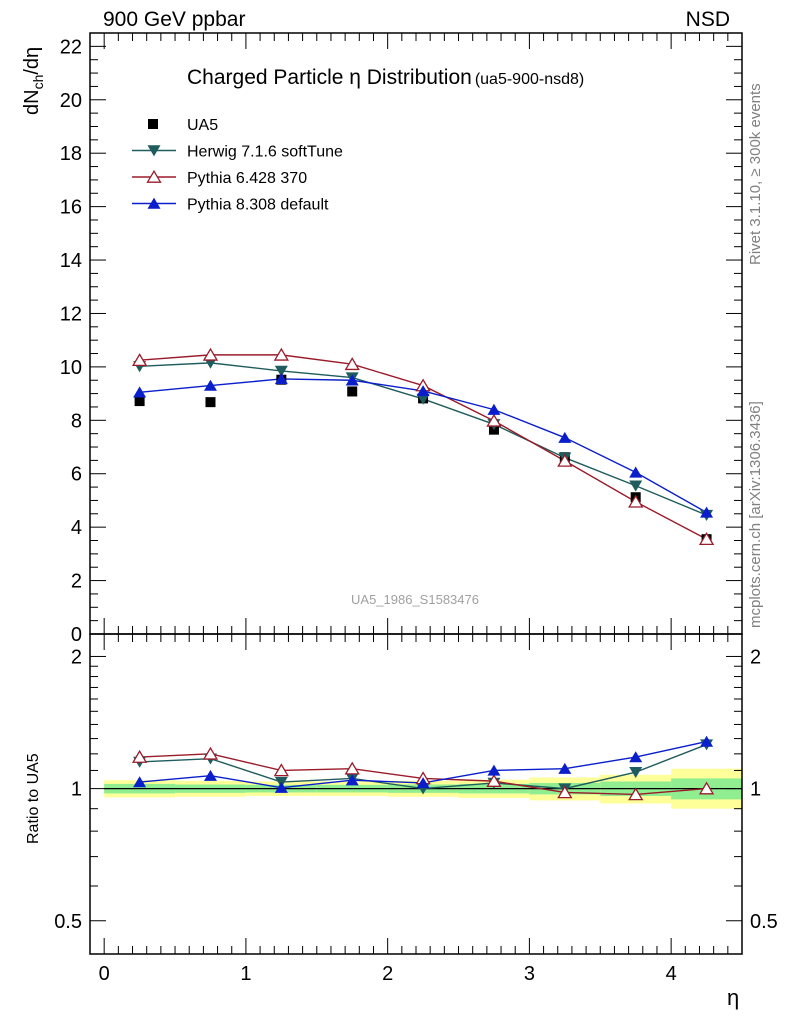 The height and width of the screenshot is (1024, 786). I want to click on x-axis-label: η, so click(733, 997).